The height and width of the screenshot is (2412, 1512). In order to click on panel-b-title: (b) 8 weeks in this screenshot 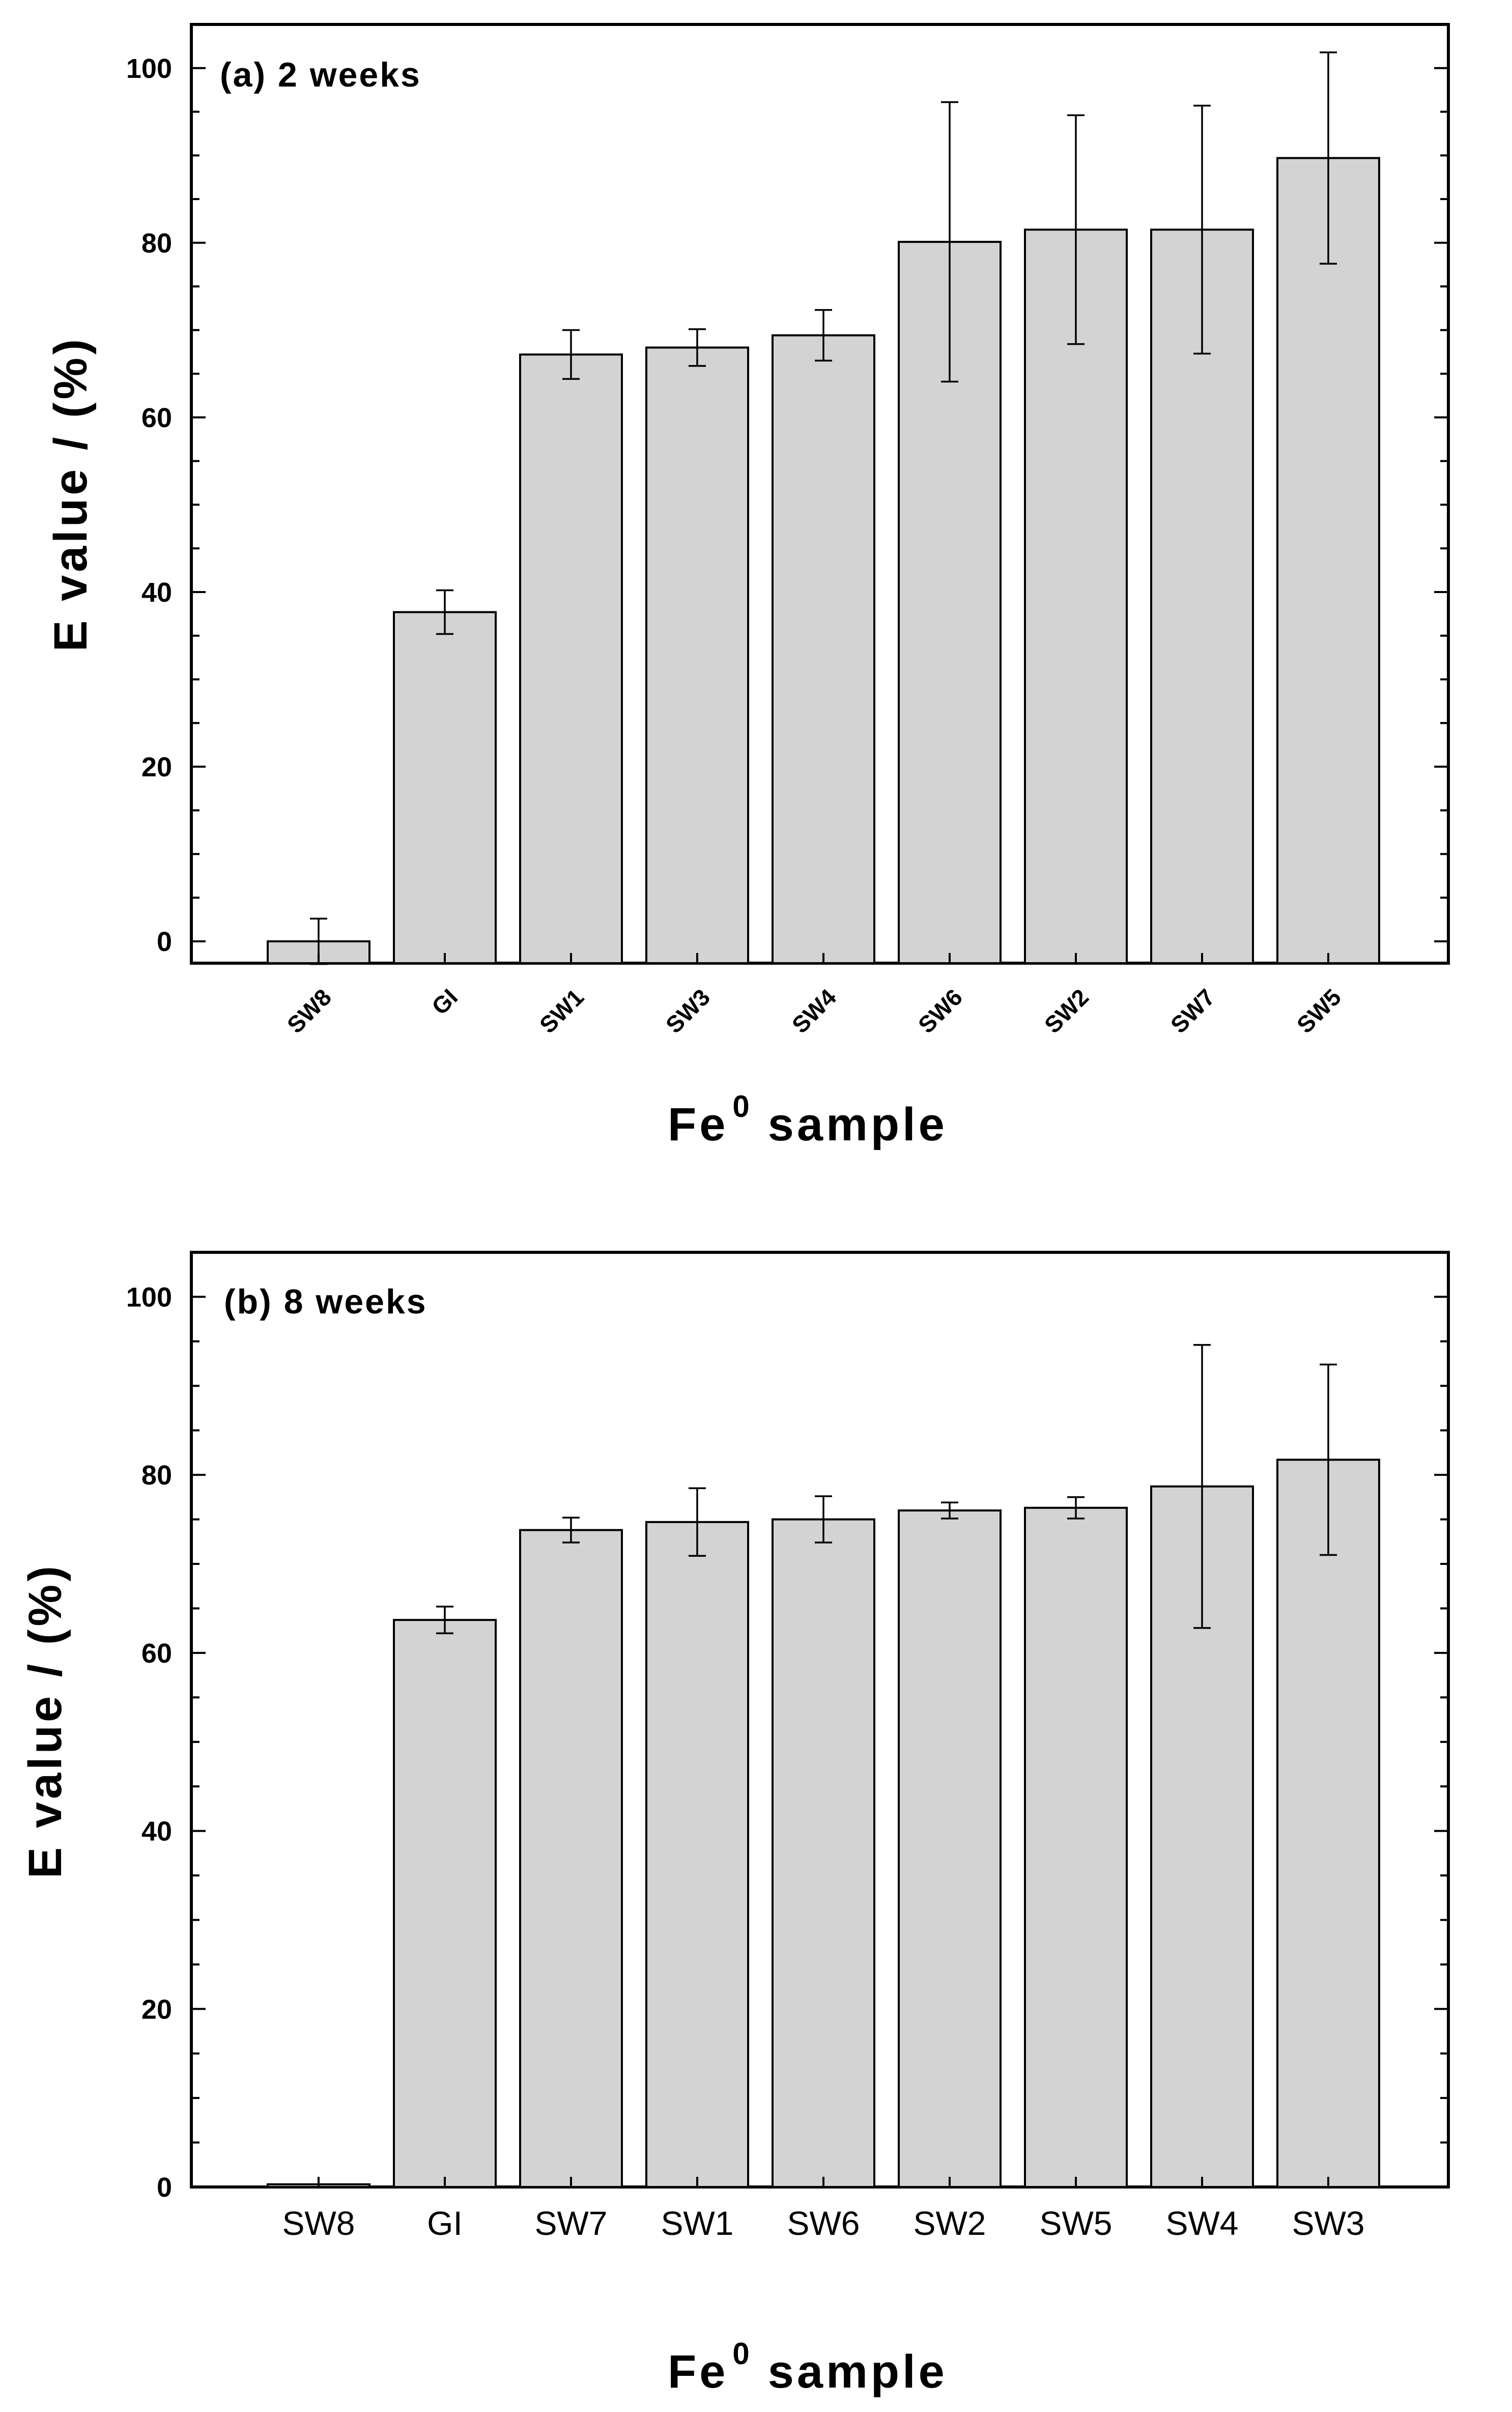, I will do `click(326, 1301)`.